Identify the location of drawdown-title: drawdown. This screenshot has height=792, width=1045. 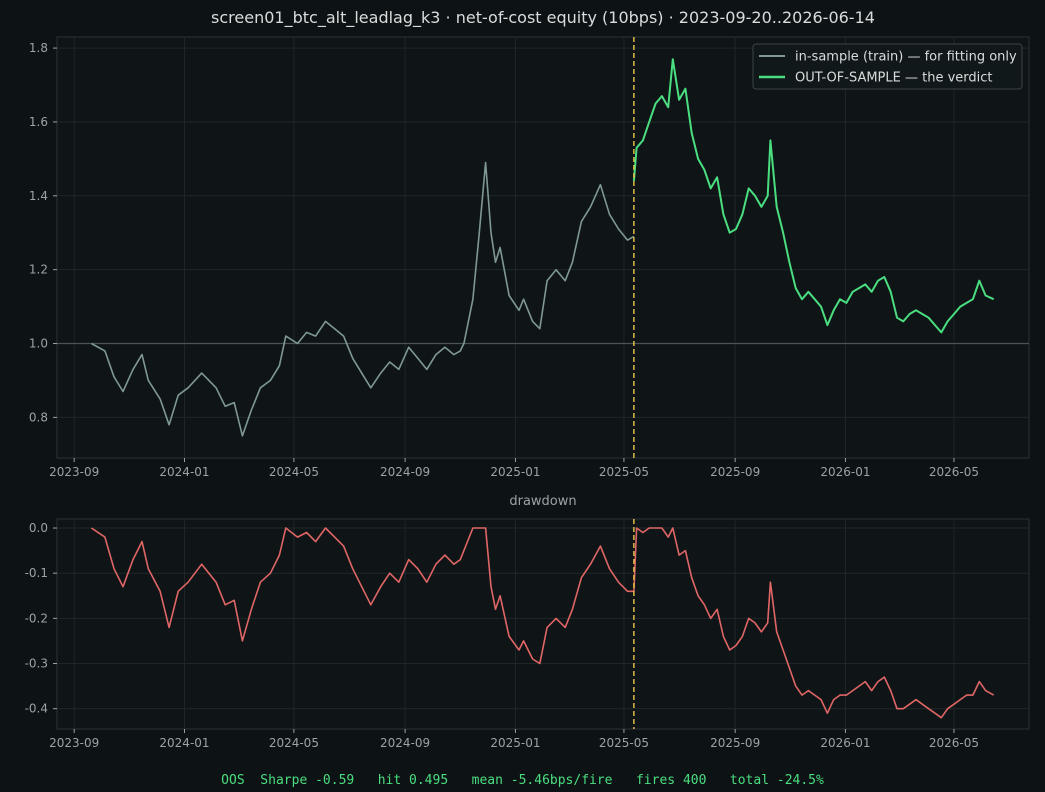
(542, 501).